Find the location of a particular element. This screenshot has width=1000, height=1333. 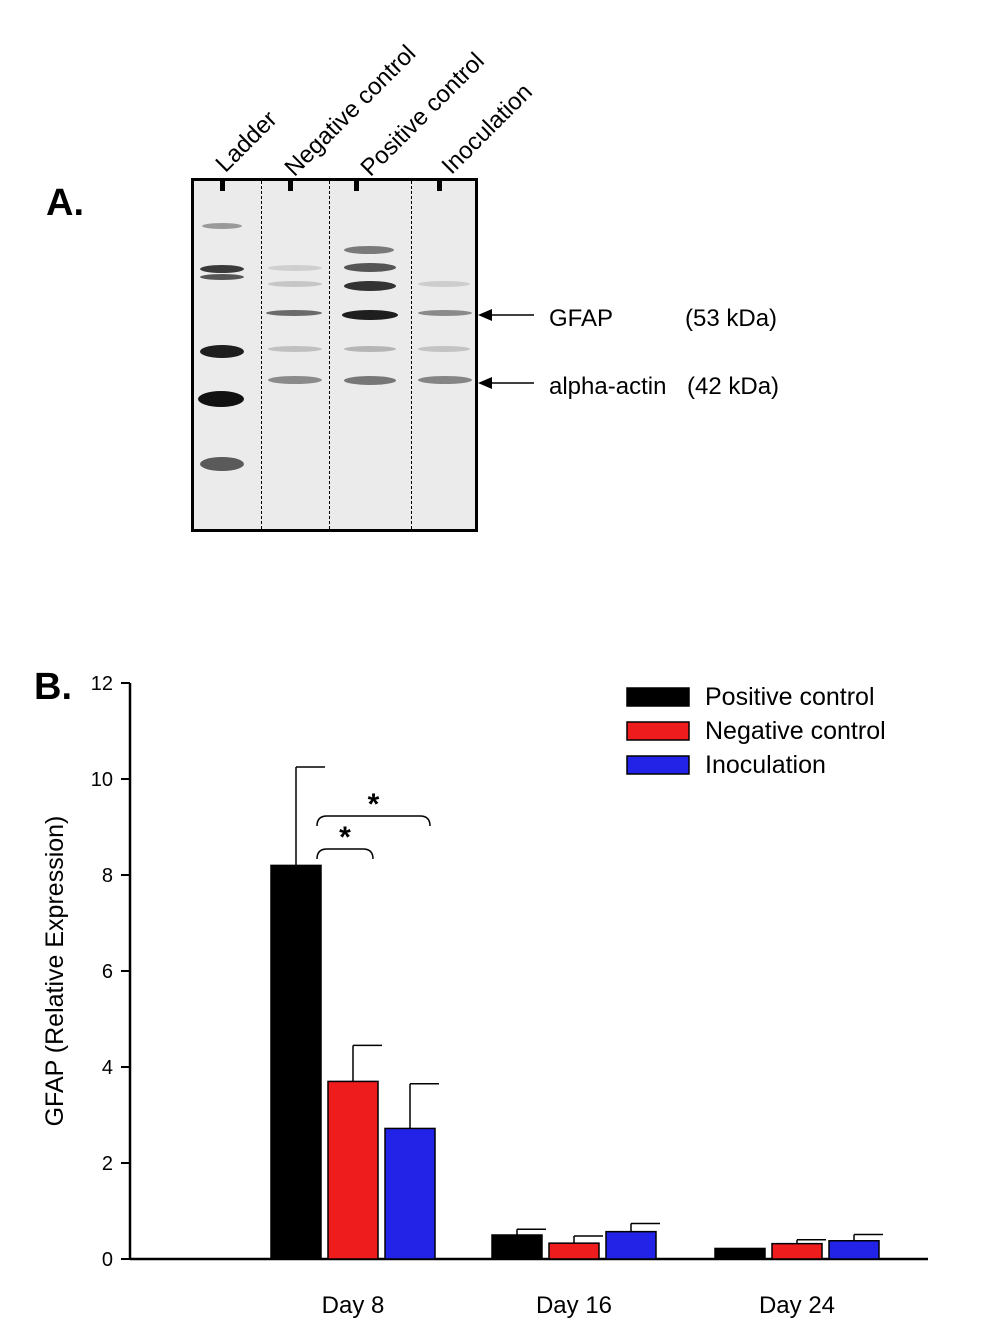

y-tick-label: 6 is located at coordinates (107, 972).